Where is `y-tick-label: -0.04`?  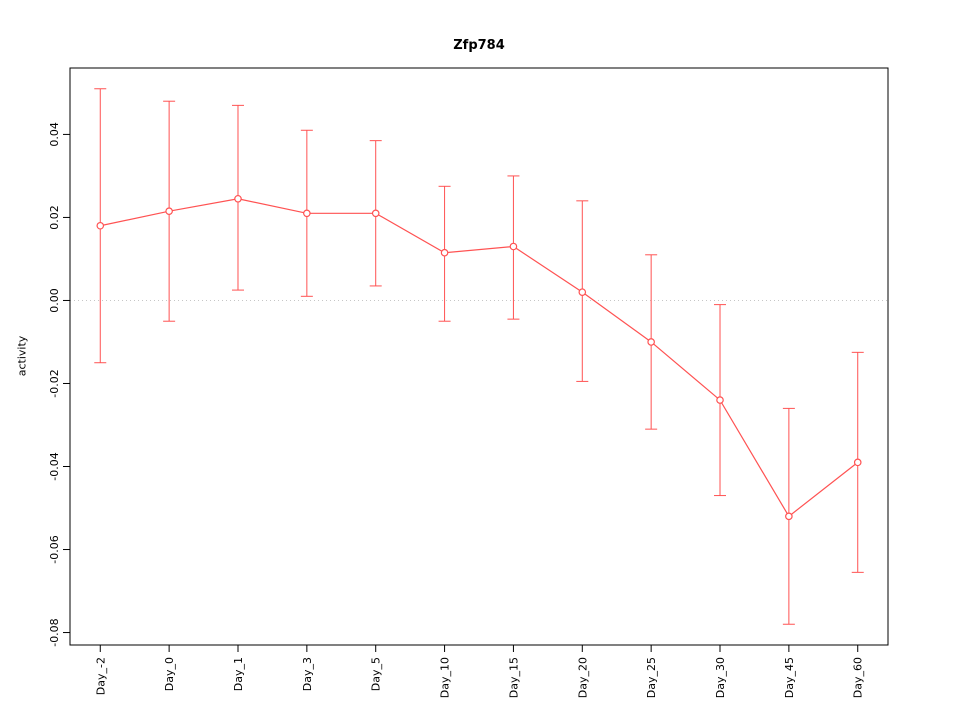 y-tick-label: -0.04 is located at coordinates (54, 466).